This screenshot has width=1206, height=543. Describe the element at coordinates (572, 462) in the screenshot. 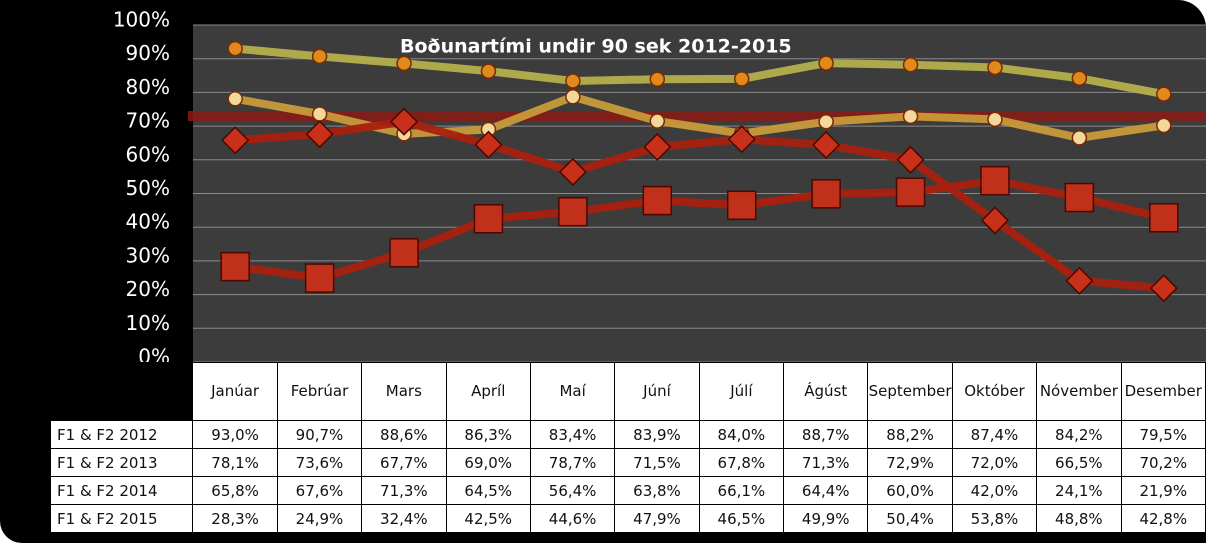

I see `data-label: 78,7%` at that location.